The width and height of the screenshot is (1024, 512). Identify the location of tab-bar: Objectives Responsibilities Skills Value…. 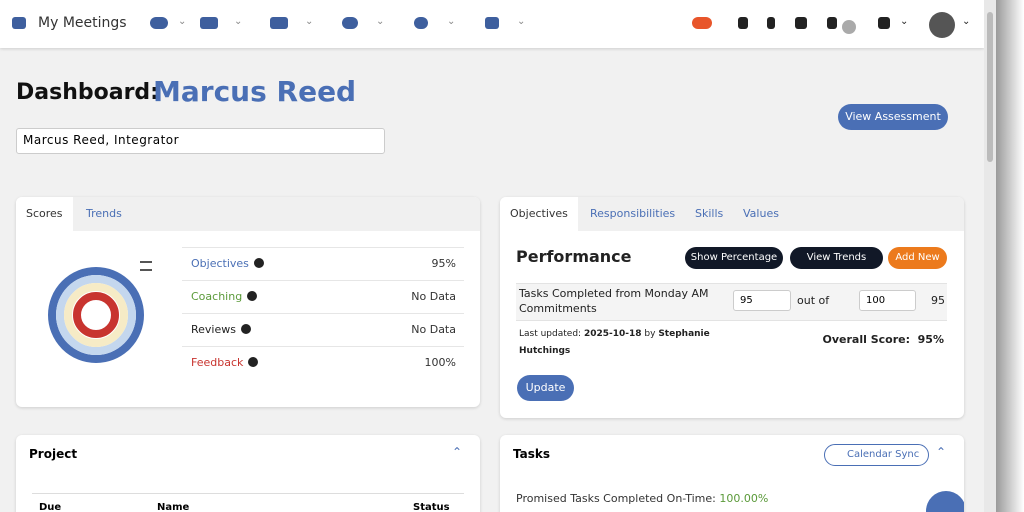
(732, 214).